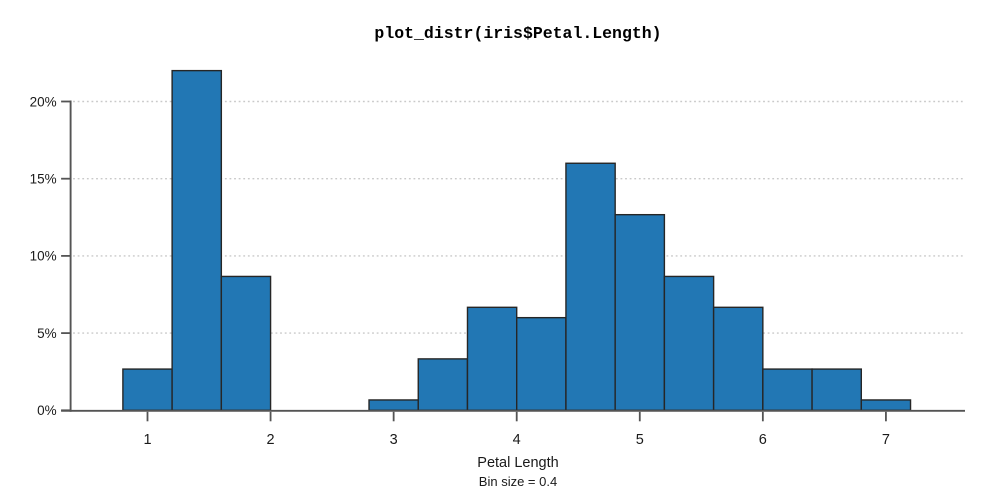  Describe the element at coordinates (271, 440) in the screenshot. I see `x-tick-label: 2` at that location.